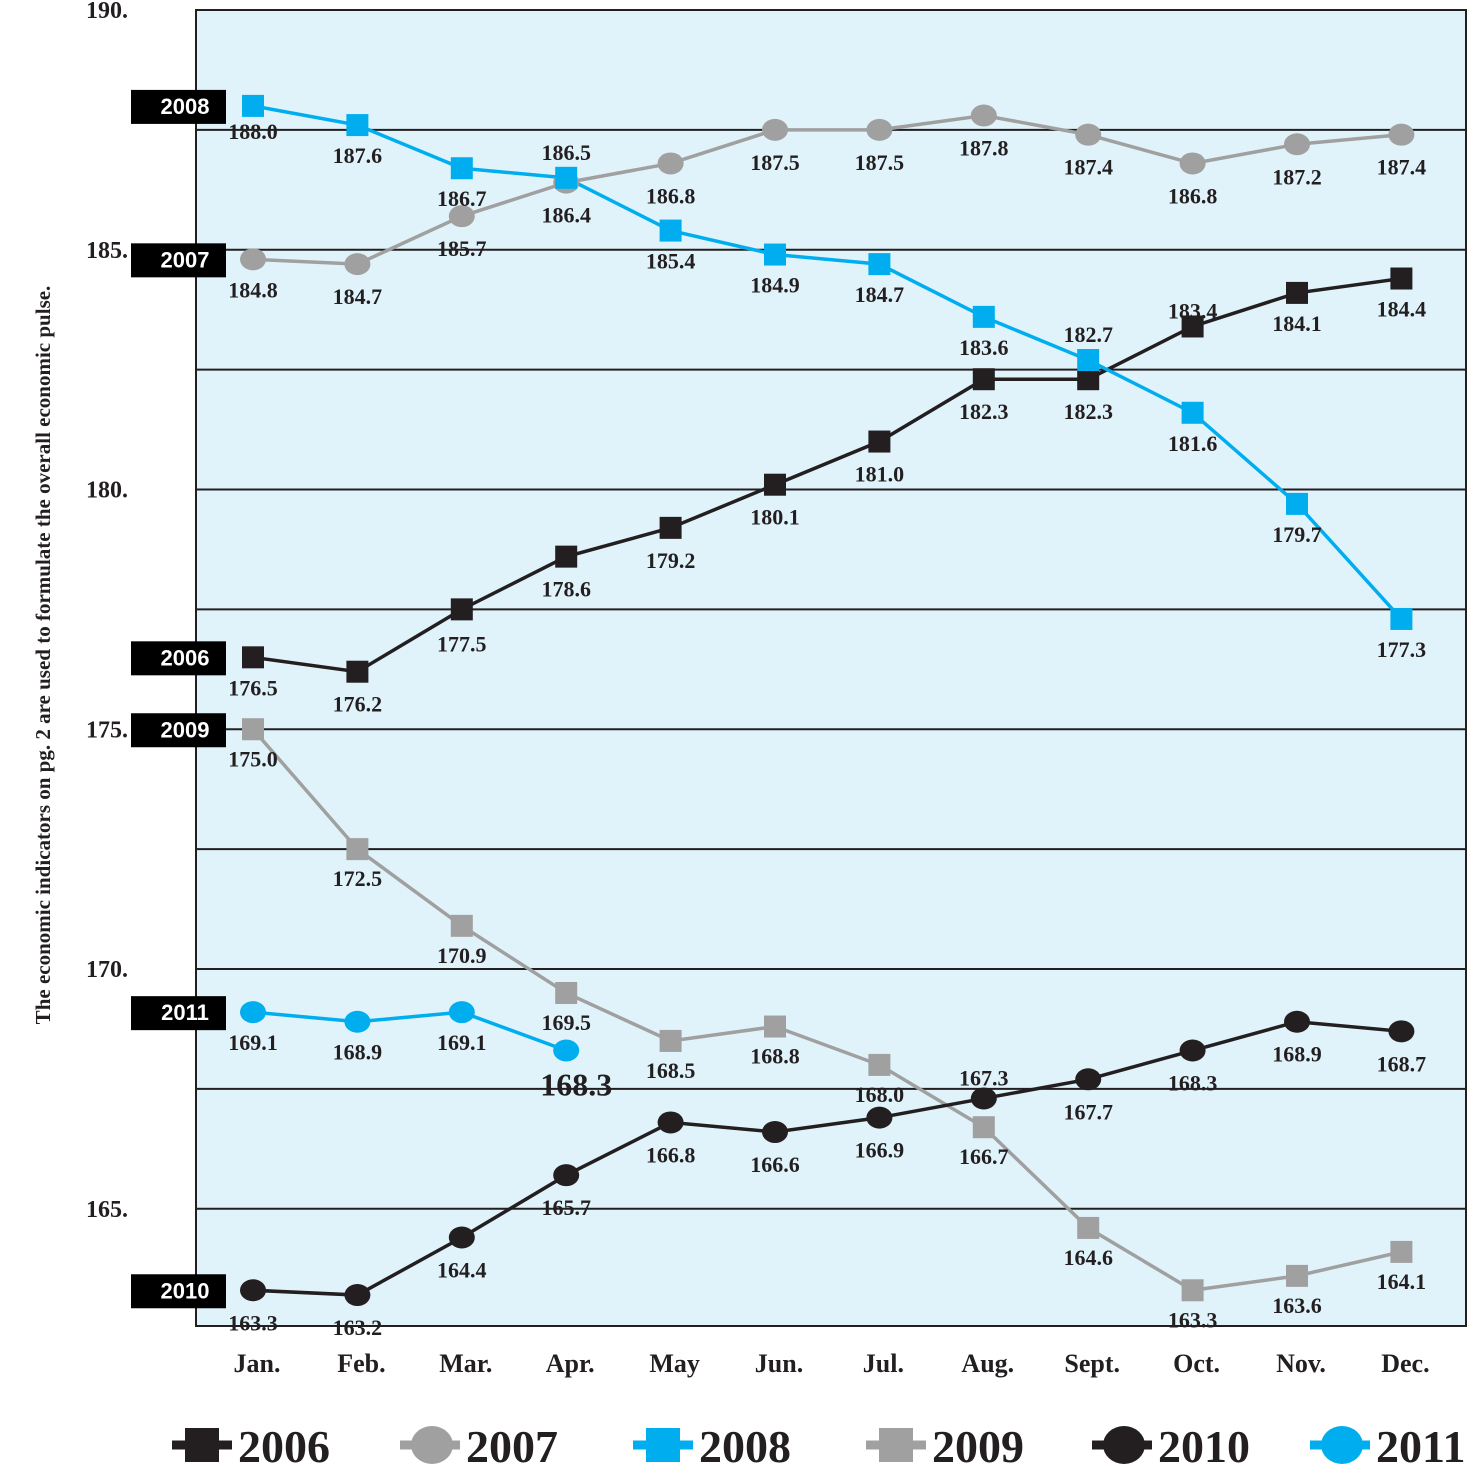  Describe the element at coordinates (775, 517) in the screenshot. I see `data-label-2006: 180.1` at that location.